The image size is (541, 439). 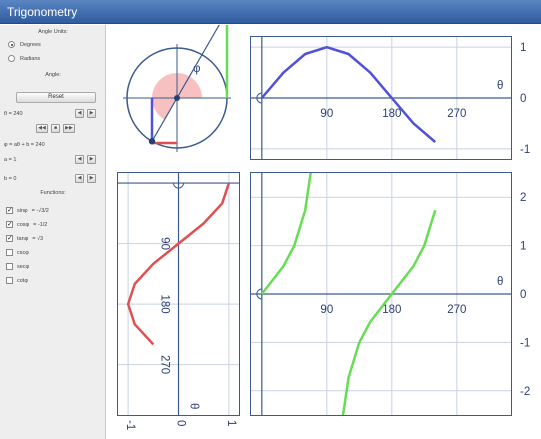 I want to click on sec-checkbox-row: secφ, so click(x=17, y=266).